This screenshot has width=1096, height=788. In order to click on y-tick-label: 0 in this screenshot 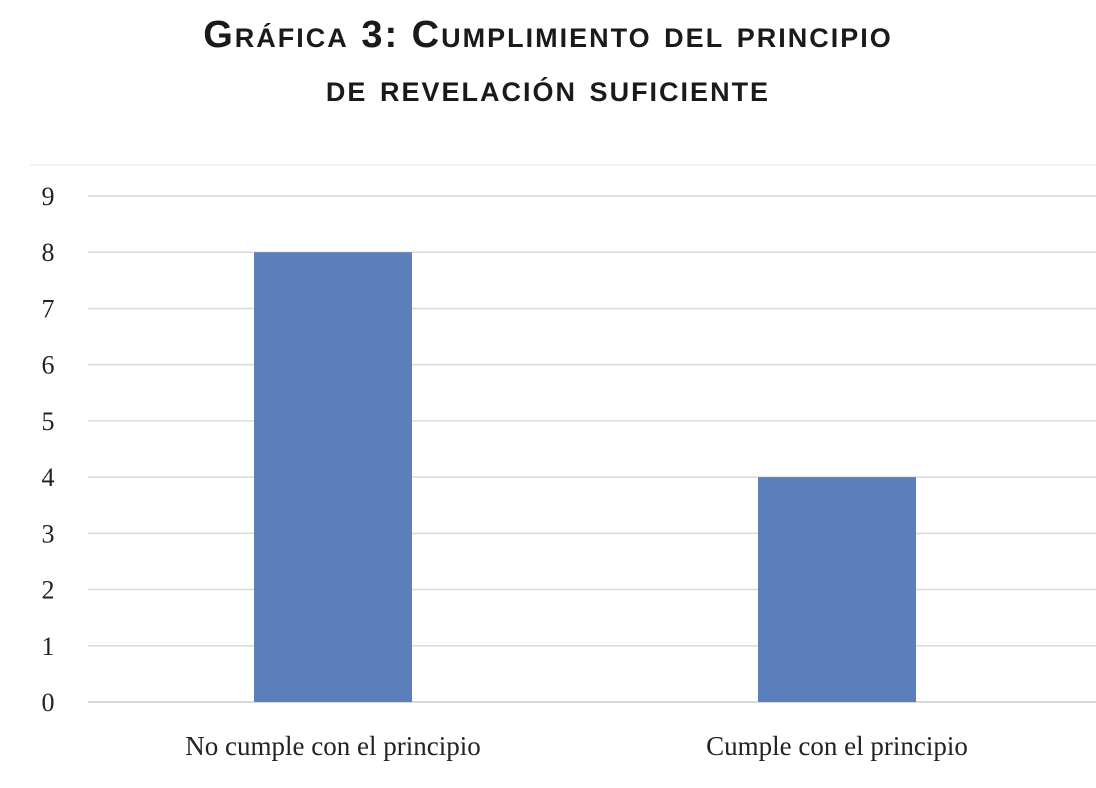, I will do `click(48, 702)`.